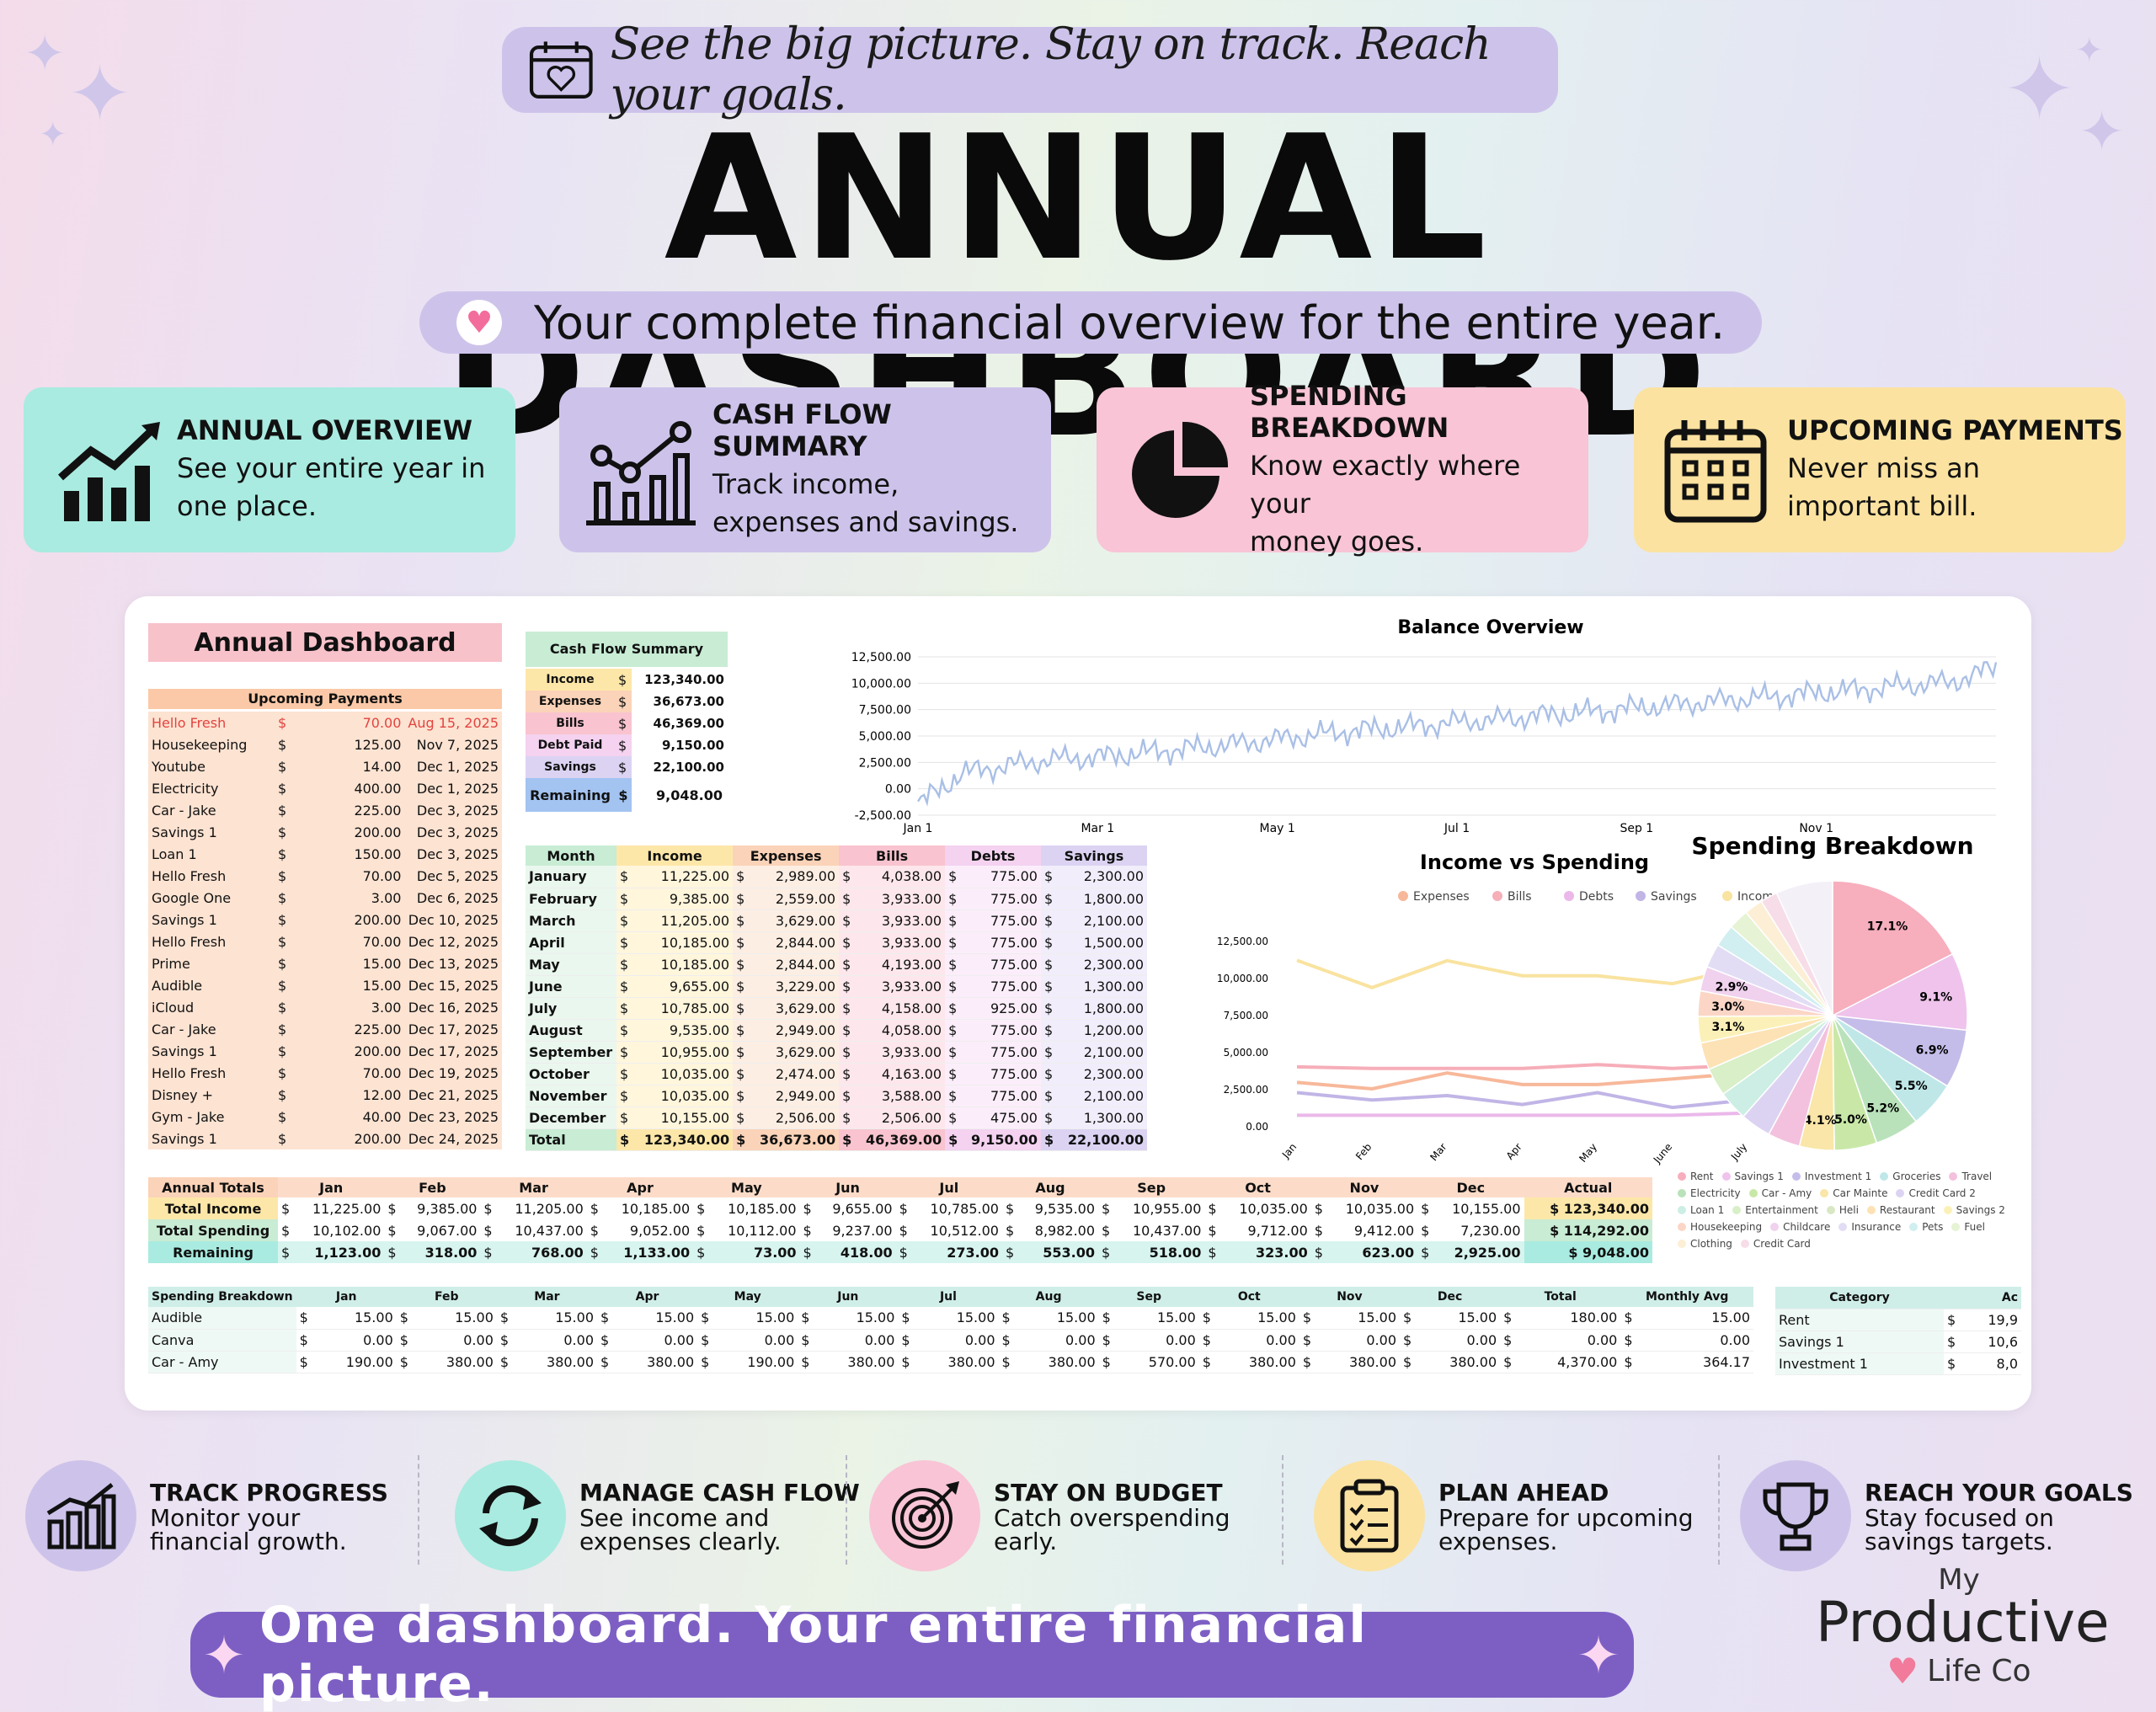 This screenshot has width=2156, height=1712. Describe the element at coordinates (457, 897) in the screenshot. I see `payment-date: Dec 6, 2025` at that location.